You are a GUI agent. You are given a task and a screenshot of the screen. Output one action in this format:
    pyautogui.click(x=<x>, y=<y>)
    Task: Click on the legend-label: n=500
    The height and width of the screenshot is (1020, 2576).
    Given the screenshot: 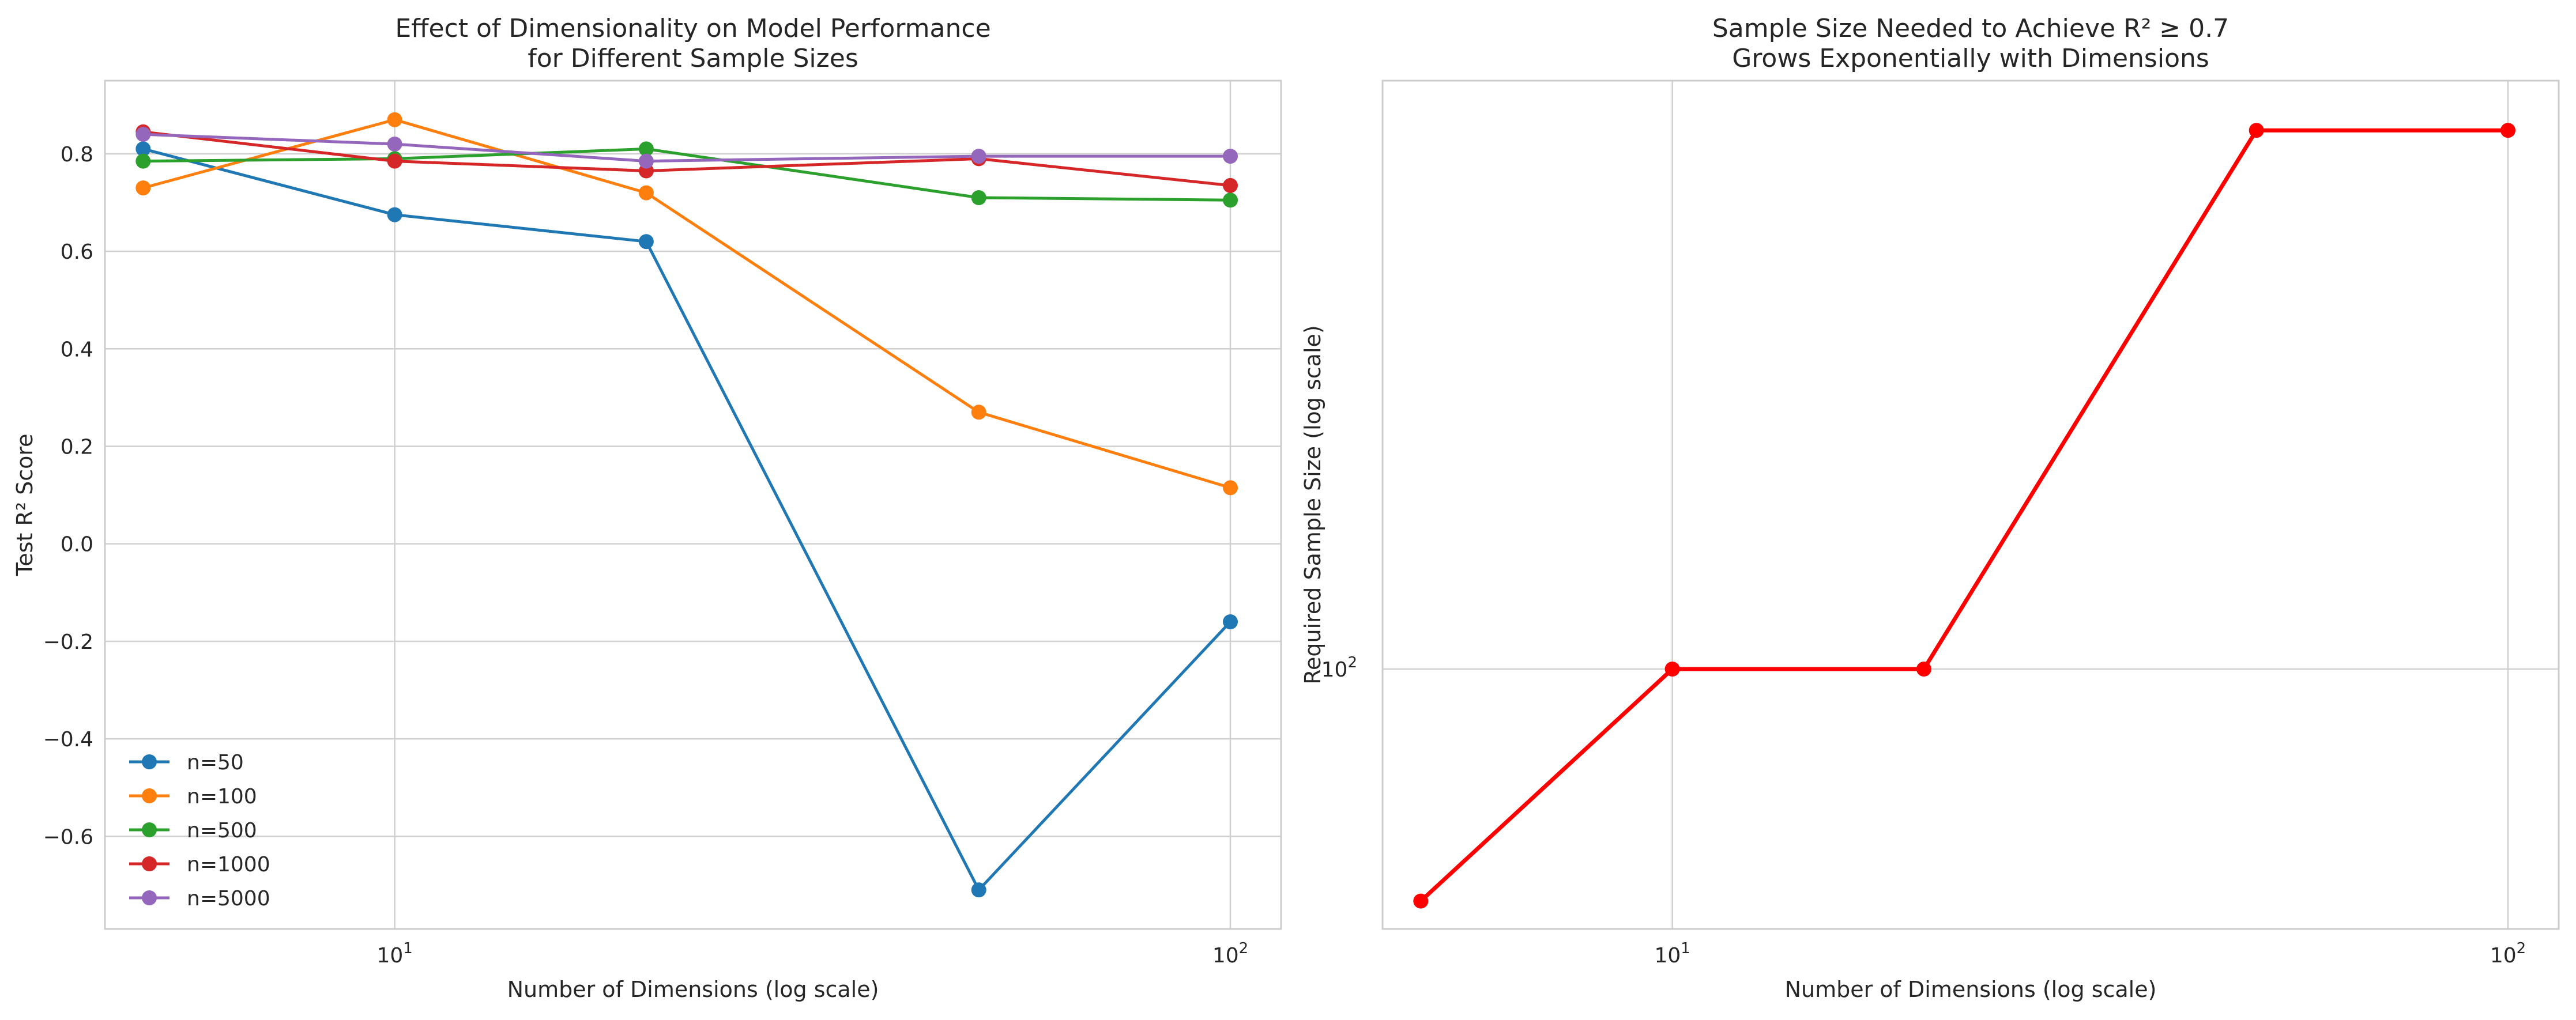 What is the action you would take?
    pyautogui.click(x=222, y=831)
    